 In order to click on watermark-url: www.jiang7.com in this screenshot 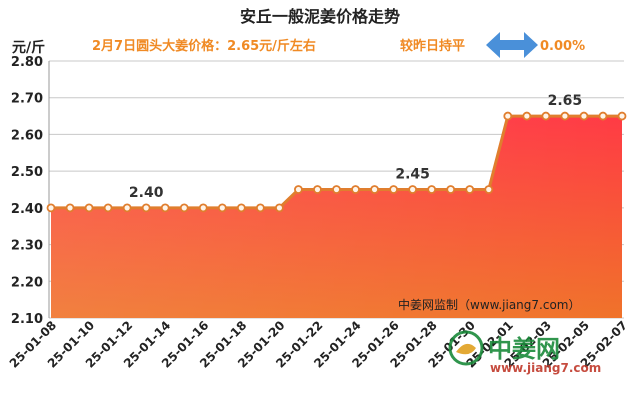, I will do `click(545, 368)`.